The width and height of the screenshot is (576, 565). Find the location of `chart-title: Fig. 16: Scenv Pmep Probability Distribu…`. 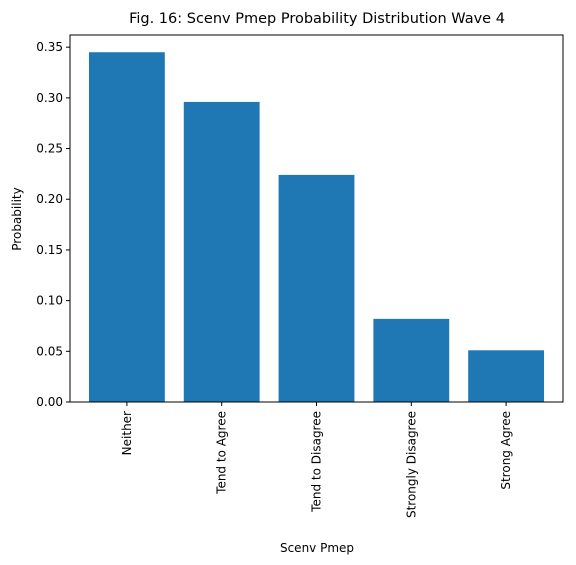

chart-title: Fig. 16: Scenv Pmep Probability Distribu… is located at coordinates (317, 19).